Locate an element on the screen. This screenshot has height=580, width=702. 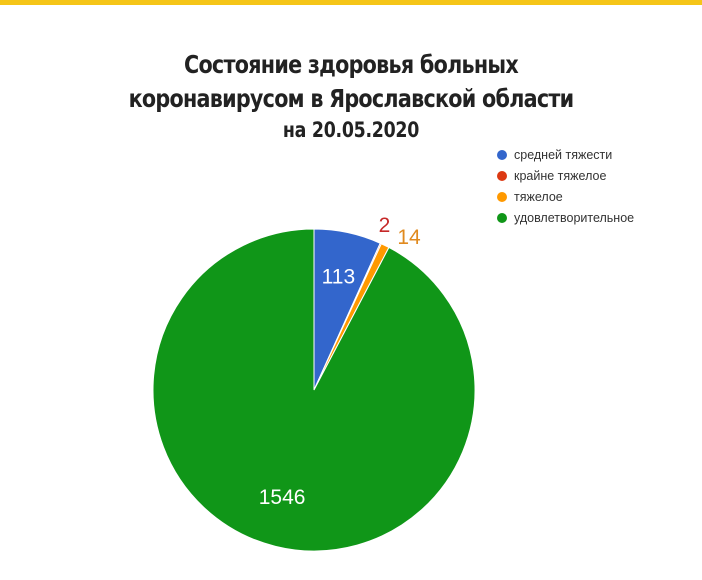
pie-label-satisfactory: 1546 is located at coordinates (282, 497).